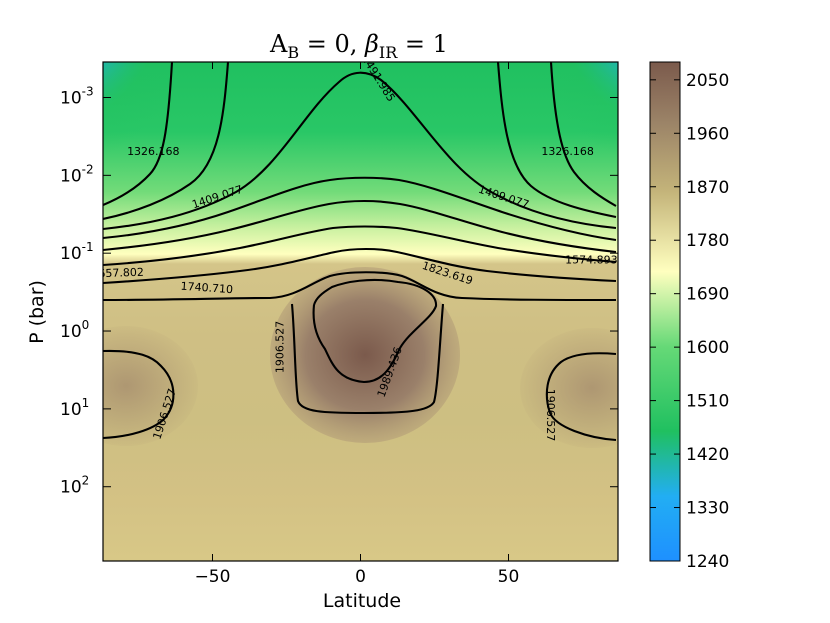 The image size is (830, 623). What do you see at coordinates (117, 273) in the screenshot?
I see `contour-label: 1657.802` at bounding box center [117, 273].